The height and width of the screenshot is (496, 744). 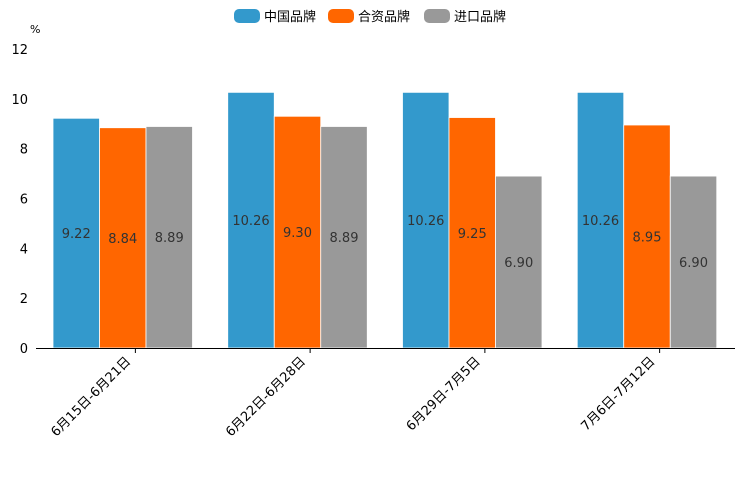 I want to click on legend-item: 进口品牌, so click(x=465, y=17).